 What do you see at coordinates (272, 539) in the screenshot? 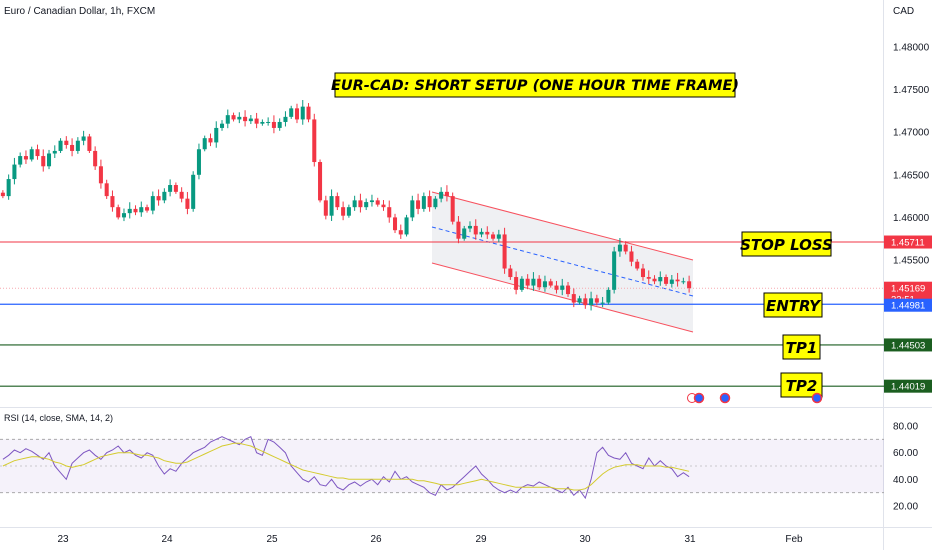
I see `time-tick-label: 25` at bounding box center [272, 539].